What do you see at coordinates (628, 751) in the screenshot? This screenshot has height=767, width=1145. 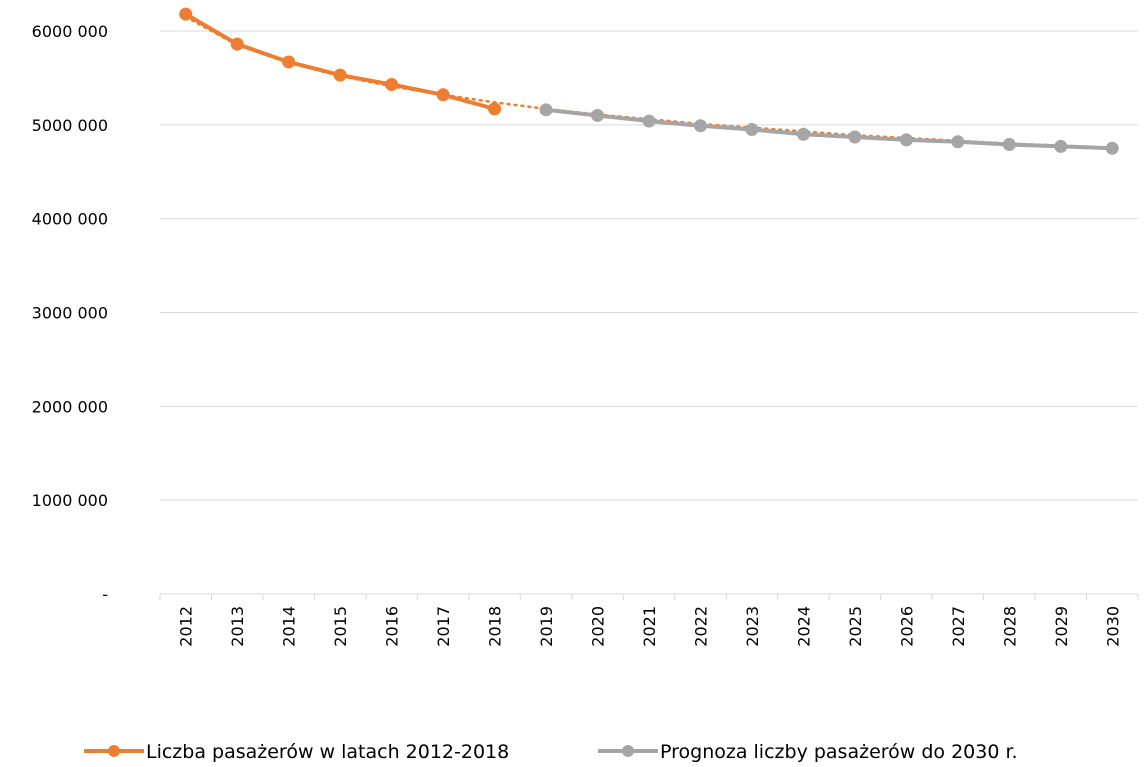 I see `legend-swatch-marker-forecast` at bounding box center [628, 751].